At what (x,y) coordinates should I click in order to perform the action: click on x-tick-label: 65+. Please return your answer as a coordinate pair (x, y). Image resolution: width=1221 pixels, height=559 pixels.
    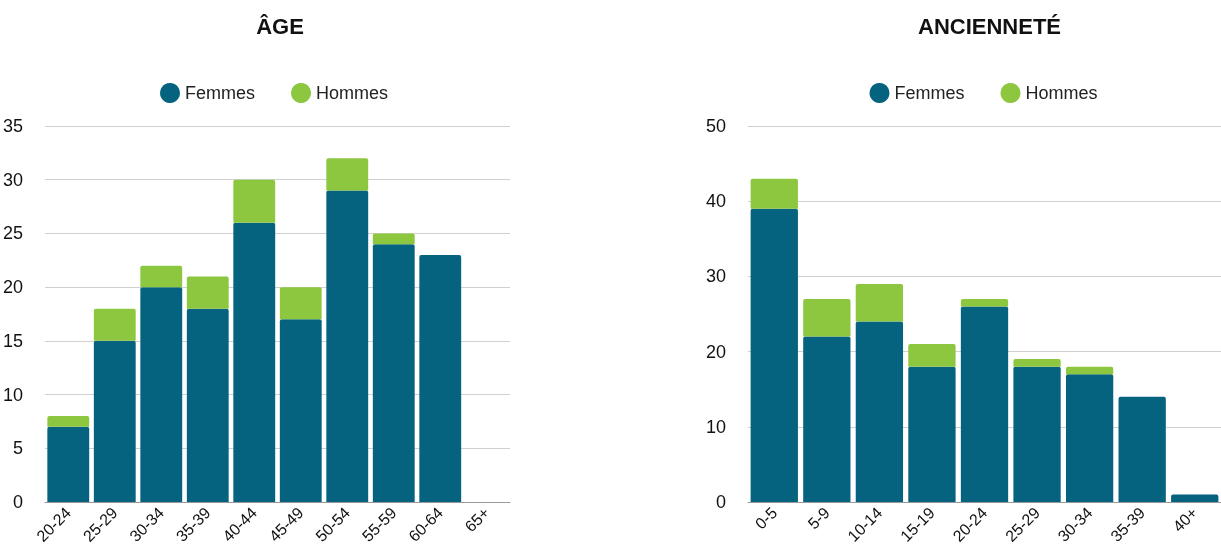
    Looking at the image, I should click on (477, 519).